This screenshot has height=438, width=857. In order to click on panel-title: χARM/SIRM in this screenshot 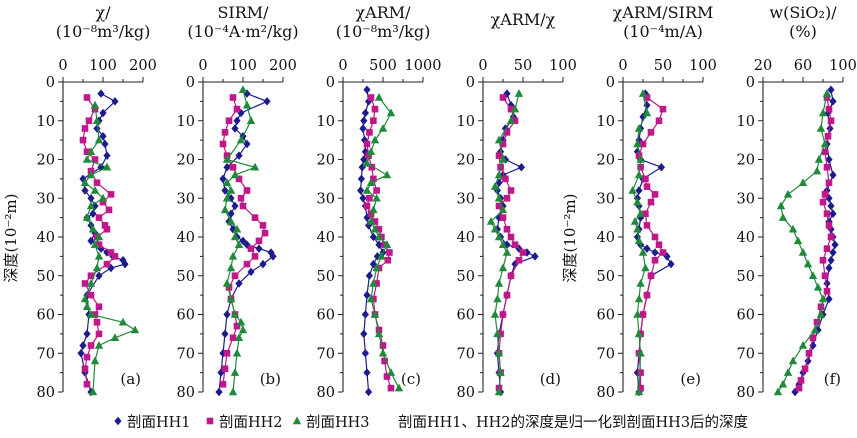, I will do `click(663, 12)`.